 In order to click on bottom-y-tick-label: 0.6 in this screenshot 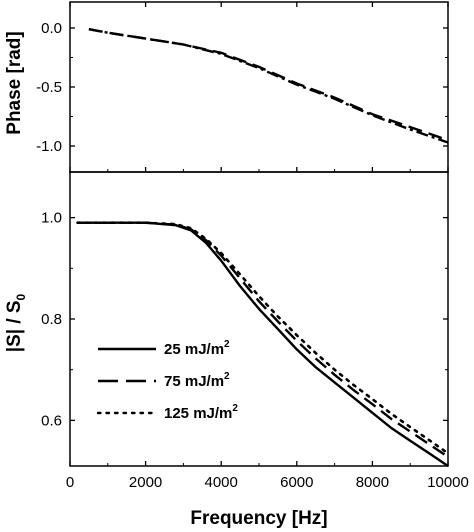, I will do `click(51, 420)`.